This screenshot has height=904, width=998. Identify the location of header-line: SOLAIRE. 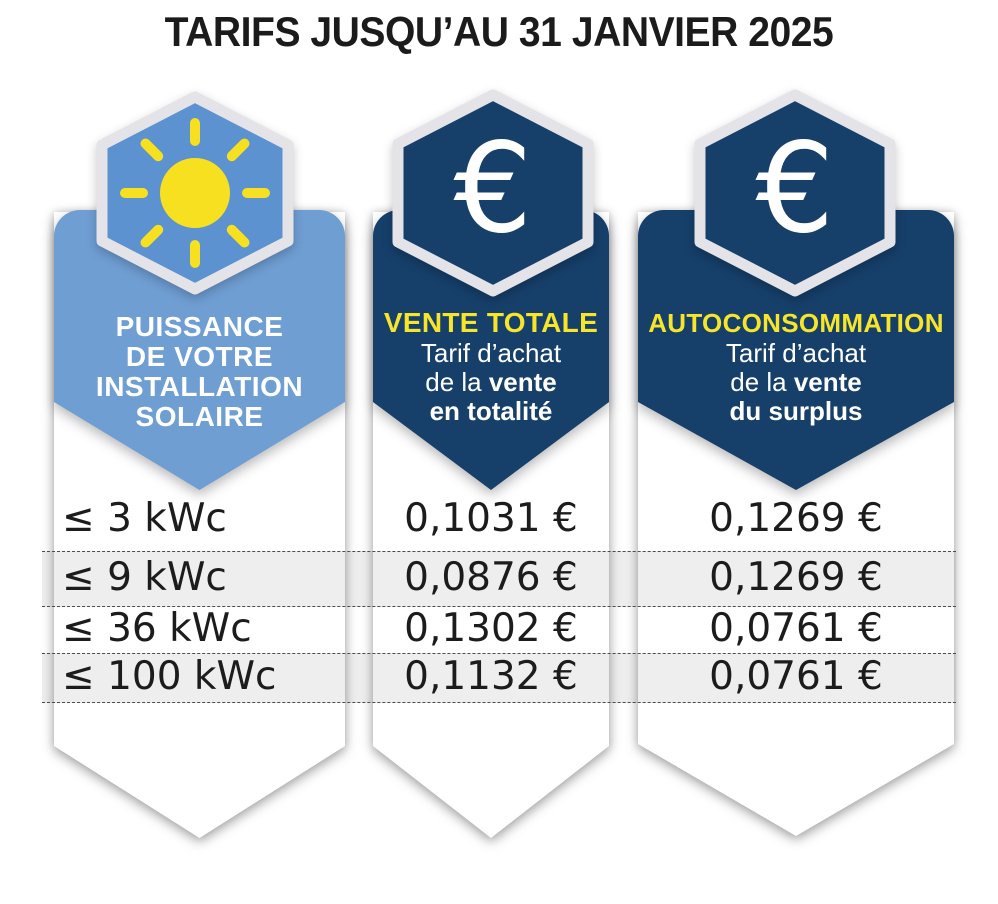
(199, 416).